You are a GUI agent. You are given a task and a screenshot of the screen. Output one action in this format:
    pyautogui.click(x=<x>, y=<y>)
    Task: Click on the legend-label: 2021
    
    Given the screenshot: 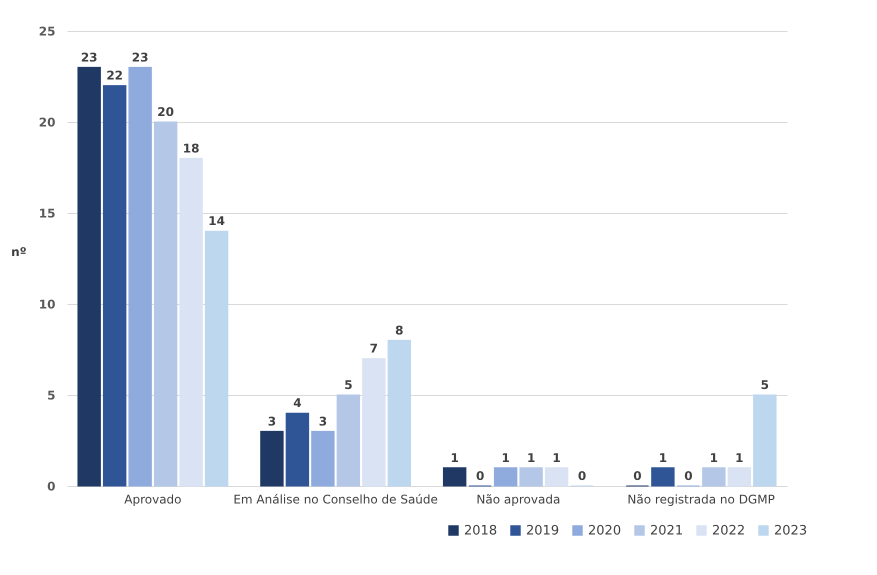 What is the action you would take?
    pyautogui.click(x=667, y=531)
    